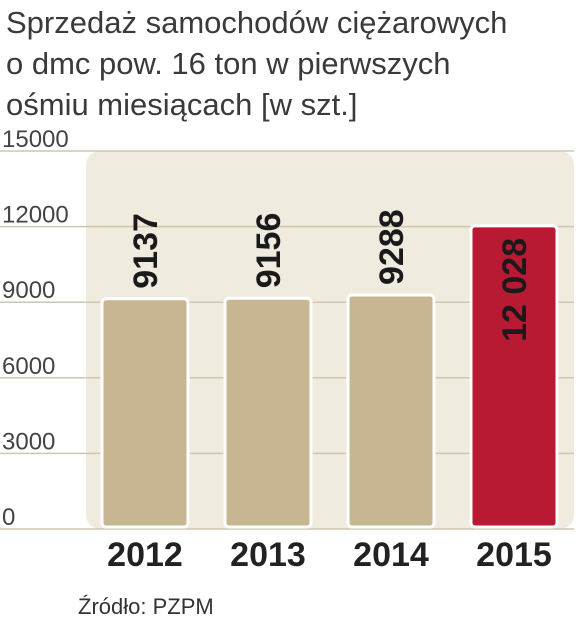  I want to click on x-tick-label: 2012, so click(145, 555).